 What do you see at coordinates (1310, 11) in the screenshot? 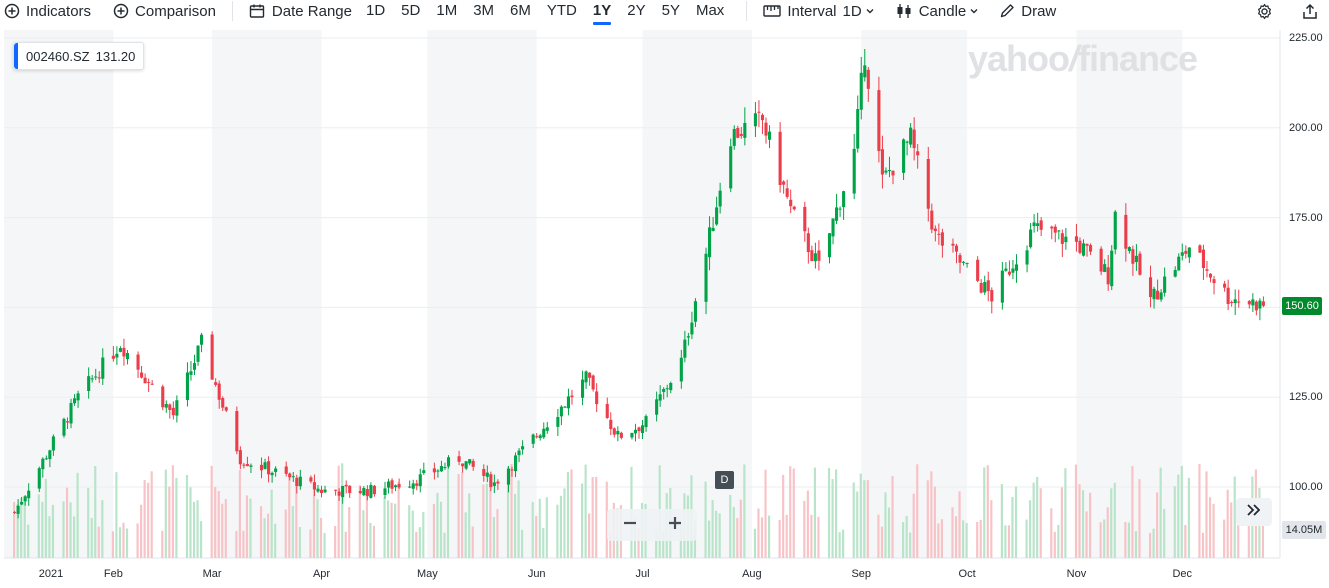
I see `share-button` at bounding box center [1310, 11].